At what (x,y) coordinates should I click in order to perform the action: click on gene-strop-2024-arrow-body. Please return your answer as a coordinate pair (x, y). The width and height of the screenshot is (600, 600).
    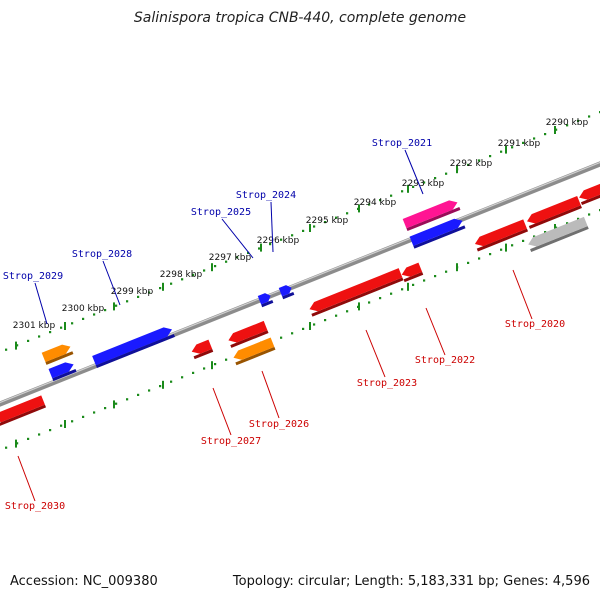
    Looking at the image, I should click on (285, 291).